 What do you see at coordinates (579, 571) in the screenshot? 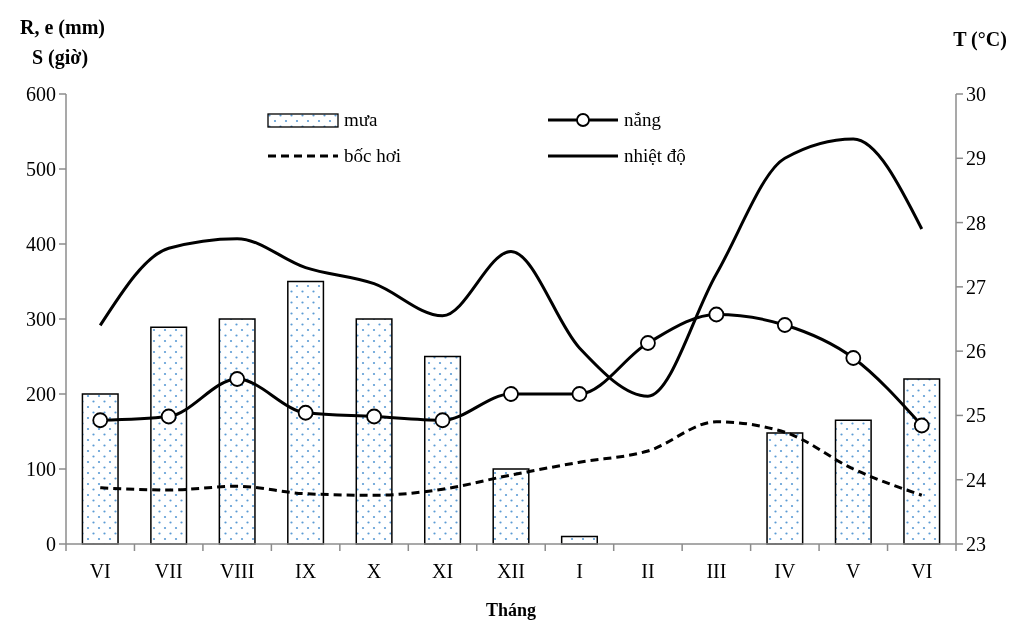
I see `x-tick-label: I` at bounding box center [579, 571].